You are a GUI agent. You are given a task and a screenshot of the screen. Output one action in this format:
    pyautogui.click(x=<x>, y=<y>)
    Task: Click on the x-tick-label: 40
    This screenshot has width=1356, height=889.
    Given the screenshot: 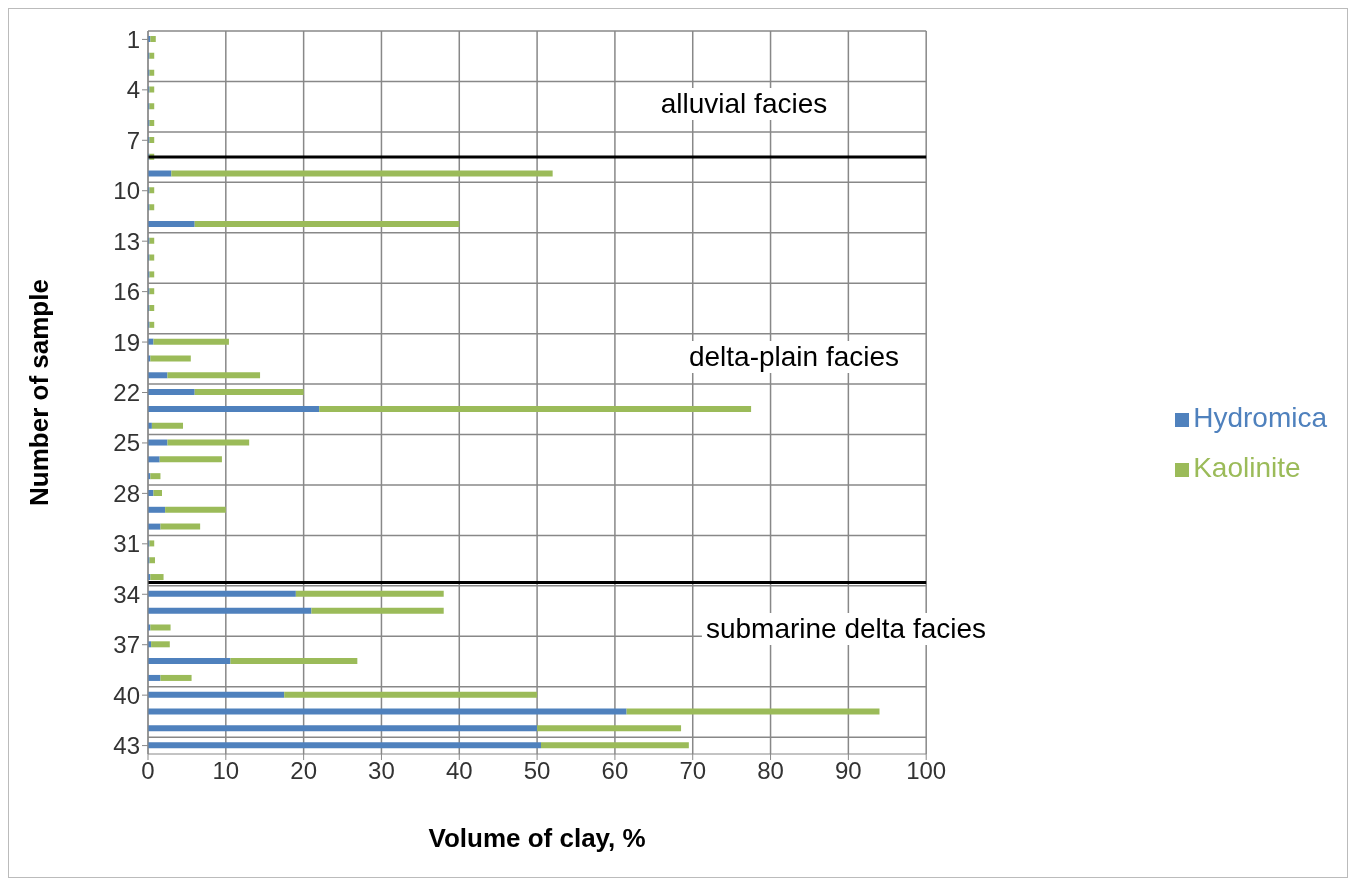 What is the action you would take?
    pyautogui.click(x=459, y=771)
    